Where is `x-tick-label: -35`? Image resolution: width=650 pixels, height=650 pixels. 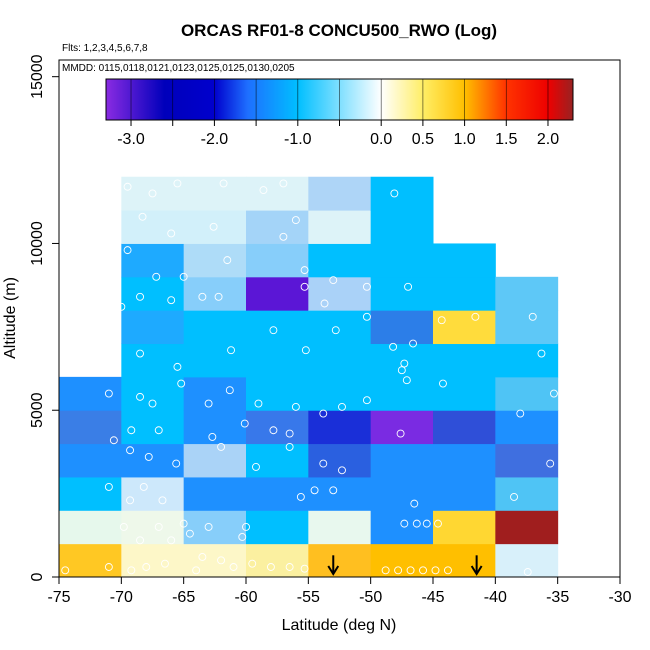
x-tick-label: -35 is located at coordinates (557, 597).